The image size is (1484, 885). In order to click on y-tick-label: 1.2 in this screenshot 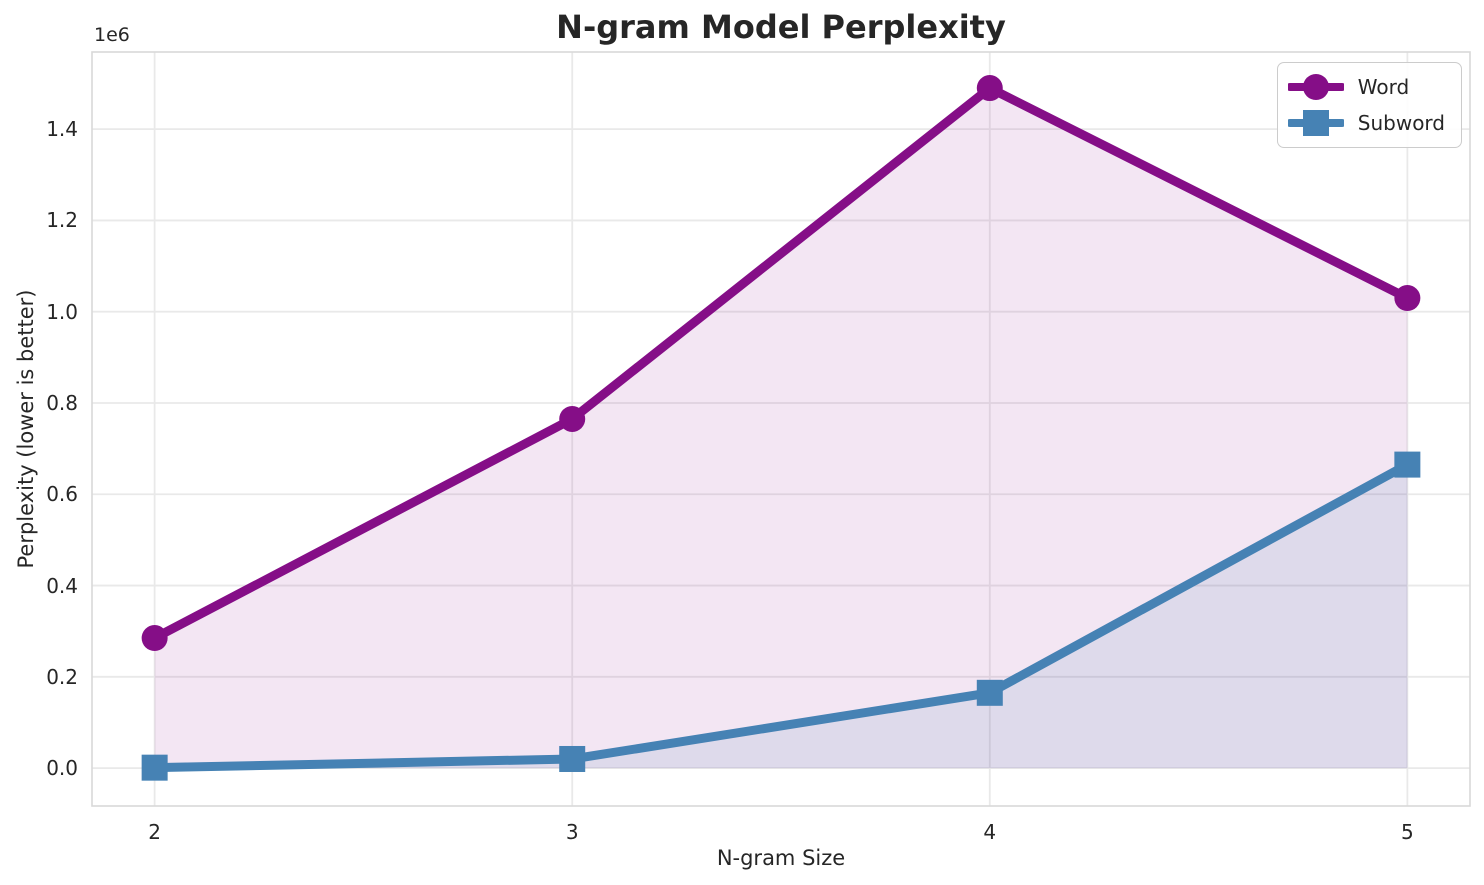, I will do `click(62, 220)`.